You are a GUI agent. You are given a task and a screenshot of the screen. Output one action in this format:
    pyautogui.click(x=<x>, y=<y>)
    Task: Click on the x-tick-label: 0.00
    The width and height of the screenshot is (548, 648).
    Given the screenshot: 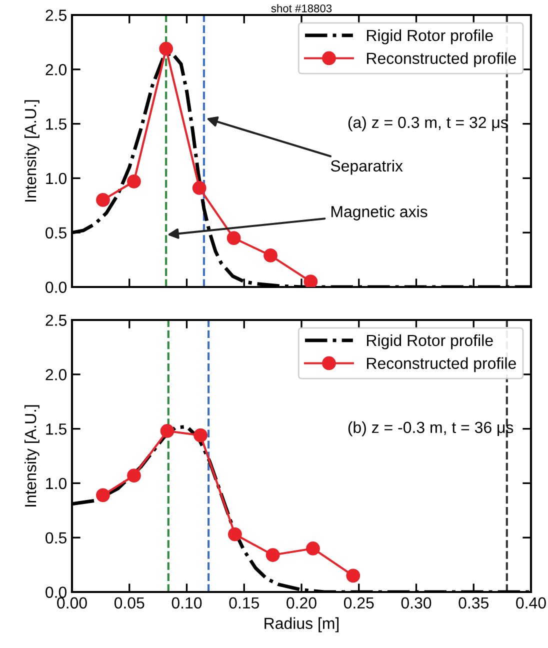 What is the action you would take?
    pyautogui.click(x=72, y=603)
    